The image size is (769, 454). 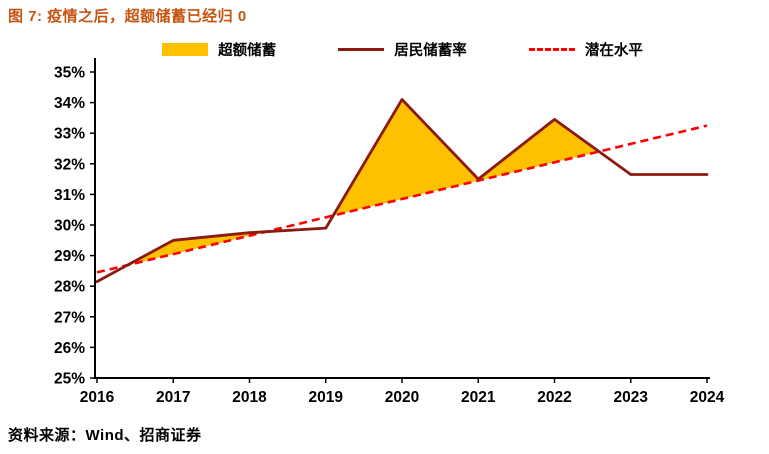 I want to click on source-note: 资料来源：Wind、招商证券, so click(x=105, y=435).